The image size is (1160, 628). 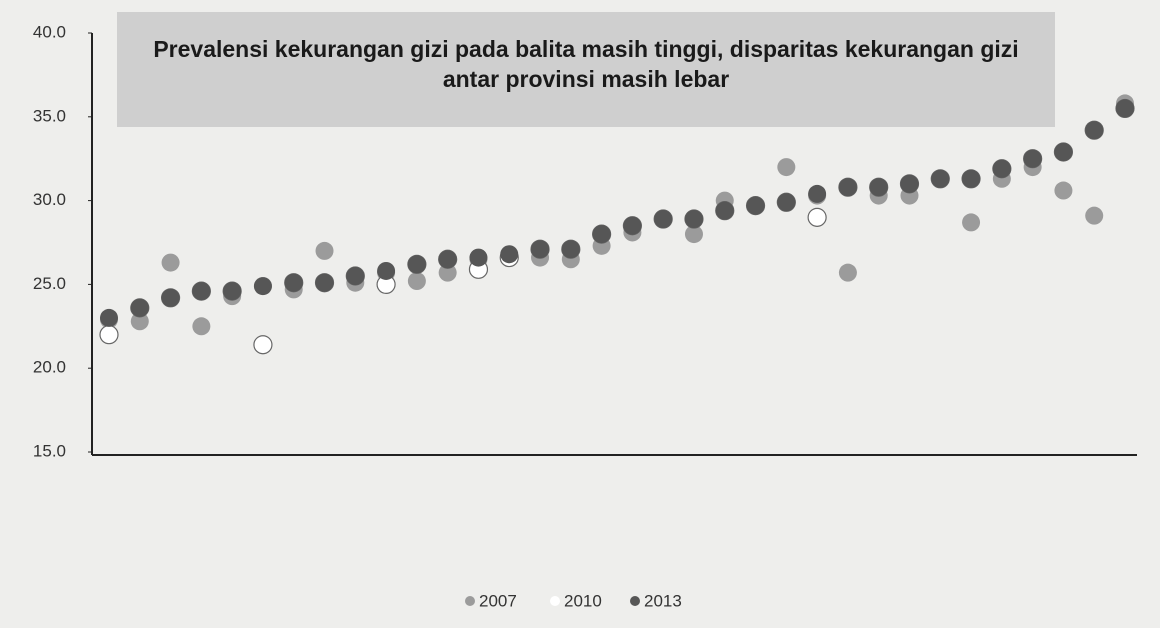 I want to click on legend-label: 2013, so click(x=663, y=600).